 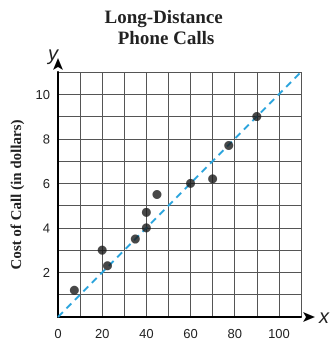 I want to click on y-tick-label: 6, so click(x=46, y=183).